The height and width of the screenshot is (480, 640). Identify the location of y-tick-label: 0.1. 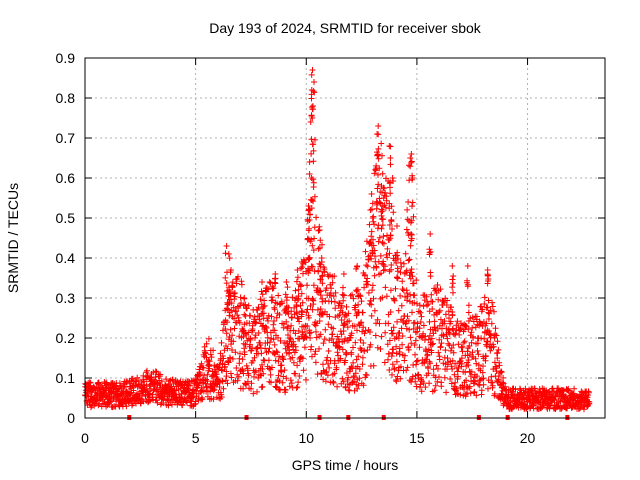
(66, 378).